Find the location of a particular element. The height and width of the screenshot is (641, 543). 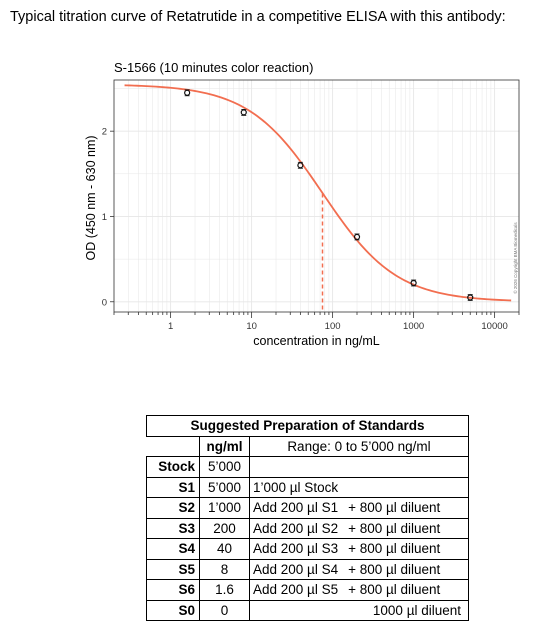

standard-preparation: Add 200 µl S5 + 800 µl diluent is located at coordinates (359, 590).